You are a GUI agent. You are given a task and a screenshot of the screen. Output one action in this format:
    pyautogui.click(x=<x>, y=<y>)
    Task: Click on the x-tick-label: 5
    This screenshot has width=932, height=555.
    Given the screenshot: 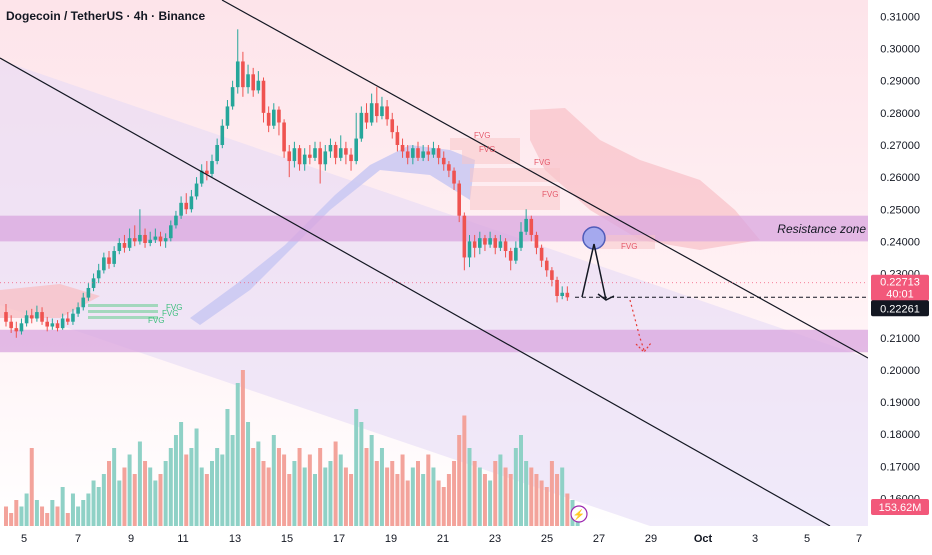 What is the action you would take?
    pyautogui.click(x=24, y=539)
    